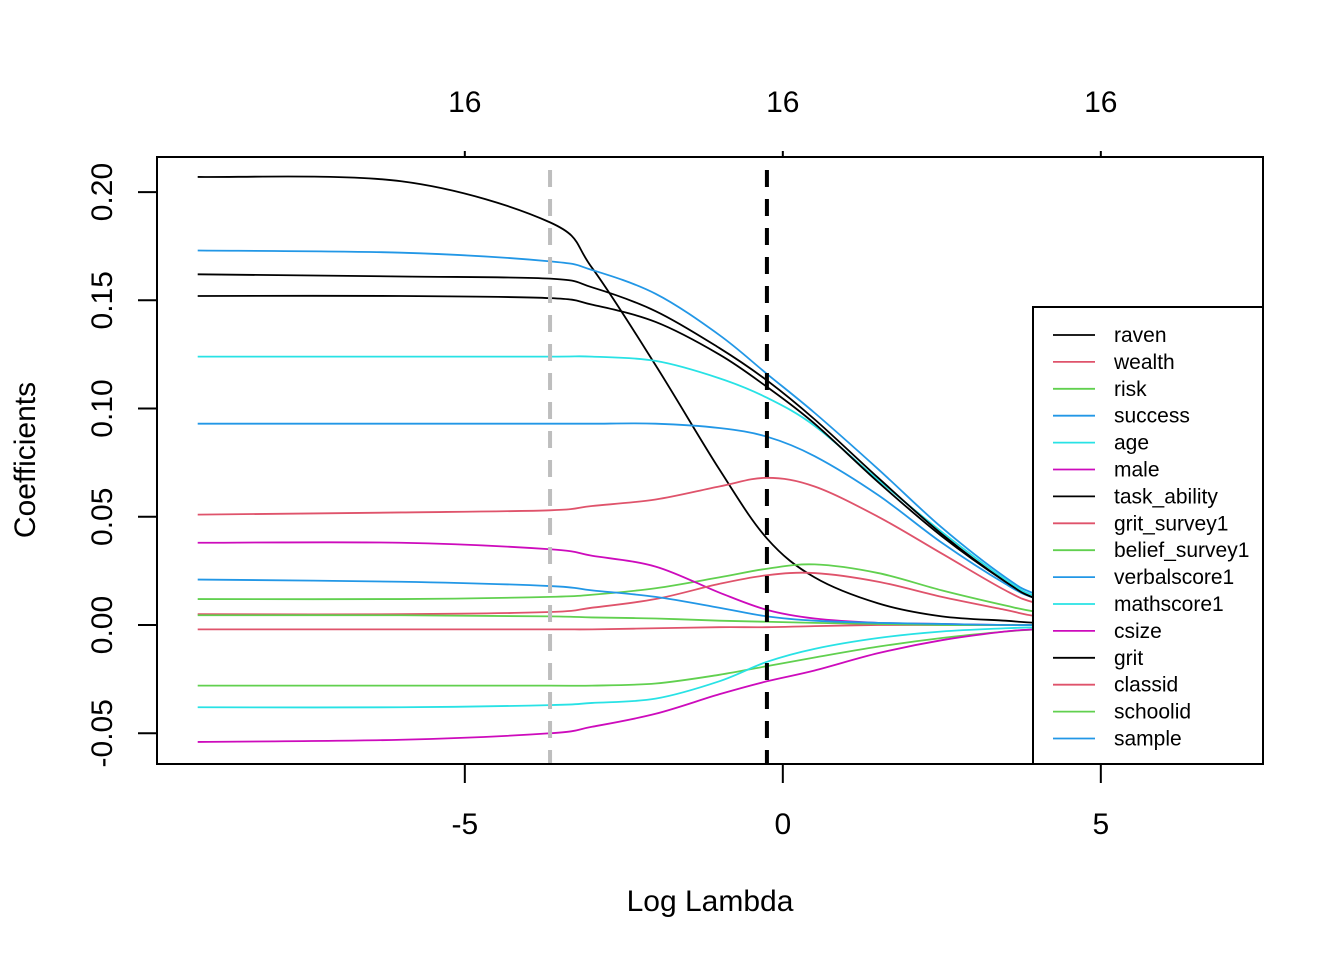  Describe the element at coordinates (1140, 335) in the screenshot. I see `legend-label-raven: raven` at that location.